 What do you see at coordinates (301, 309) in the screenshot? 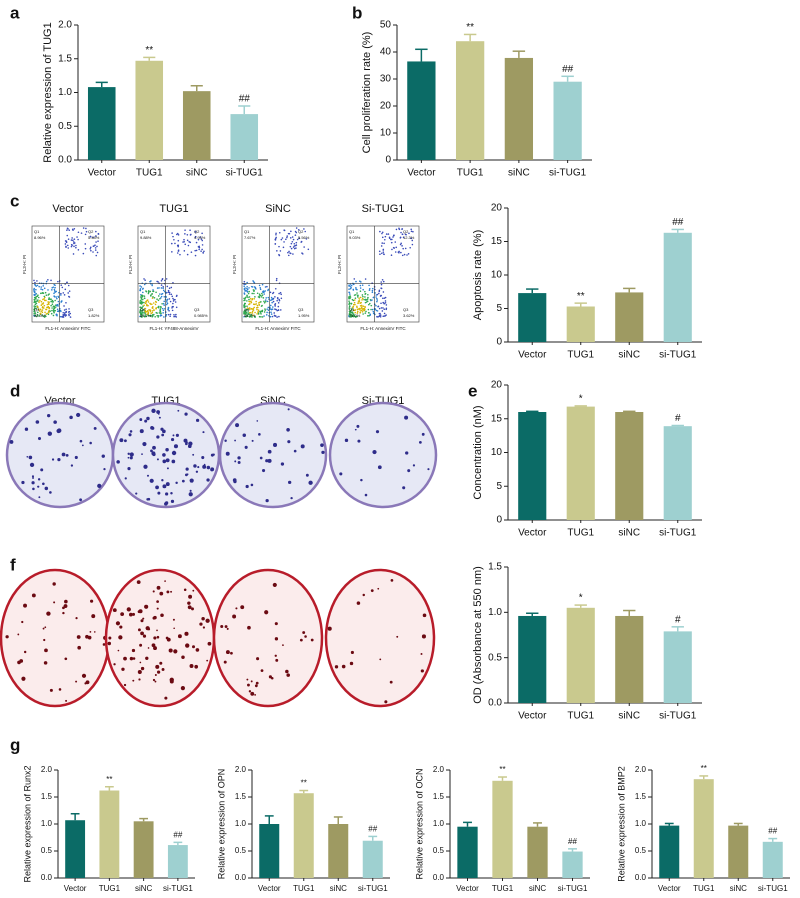
I see `quadrant-label: Q3` at bounding box center [301, 309].